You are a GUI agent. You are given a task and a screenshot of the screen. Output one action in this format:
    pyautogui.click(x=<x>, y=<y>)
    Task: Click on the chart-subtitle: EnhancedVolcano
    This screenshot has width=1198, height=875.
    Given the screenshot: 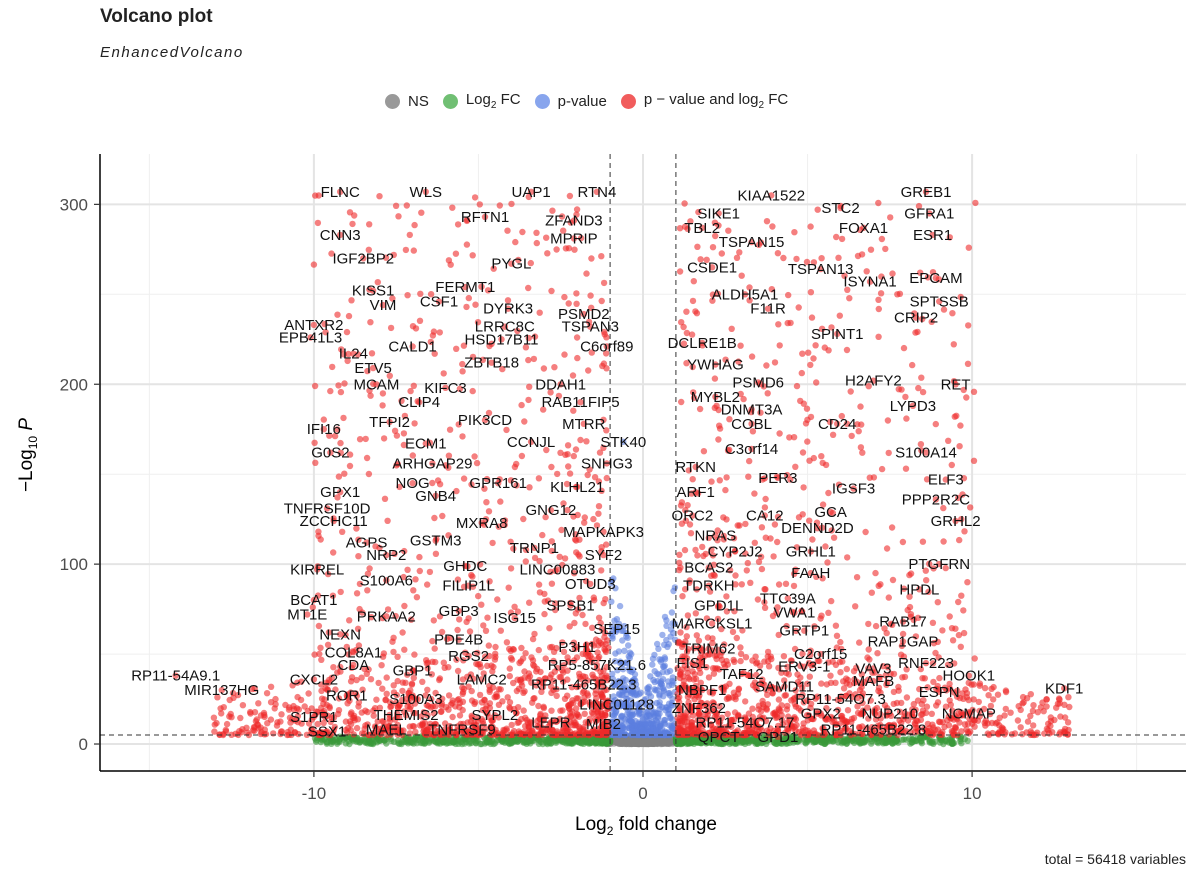 What is the action you would take?
    pyautogui.click(x=172, y=52)
    